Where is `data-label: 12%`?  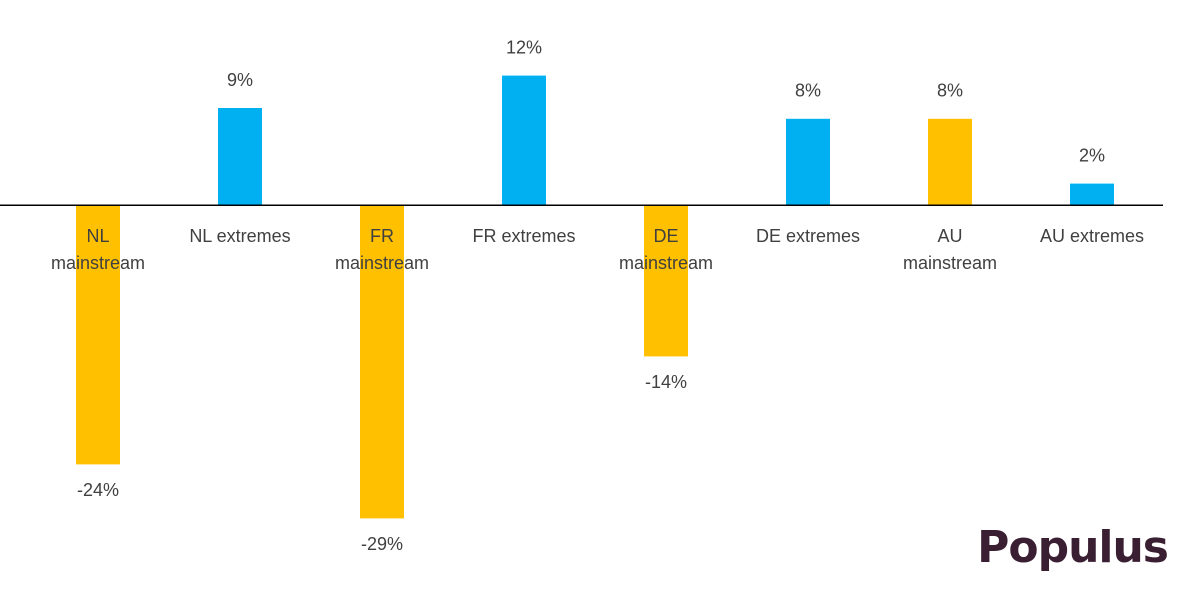
data-label: 12% is located at coordinates (524, 47).